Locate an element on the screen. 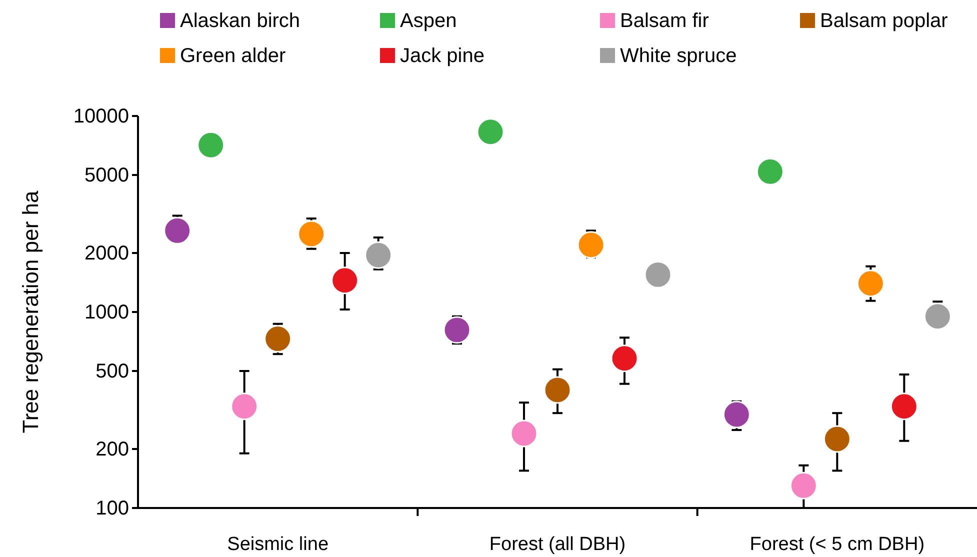 This screenshot has height=557, width=977. y-tick-label: 10000 is located at coordinates (101, 116).